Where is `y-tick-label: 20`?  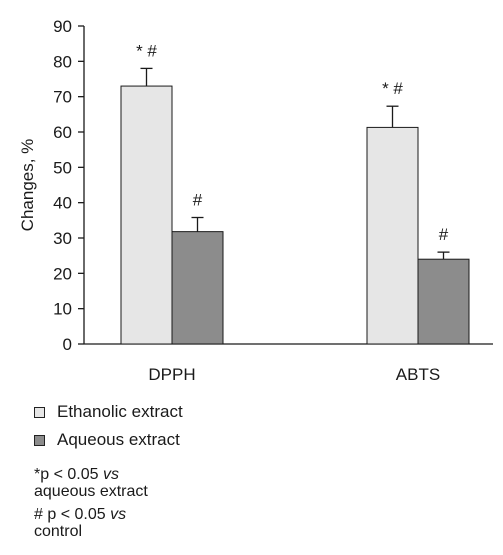
y-tick-label: 20 is located at coordinates (62, 273).